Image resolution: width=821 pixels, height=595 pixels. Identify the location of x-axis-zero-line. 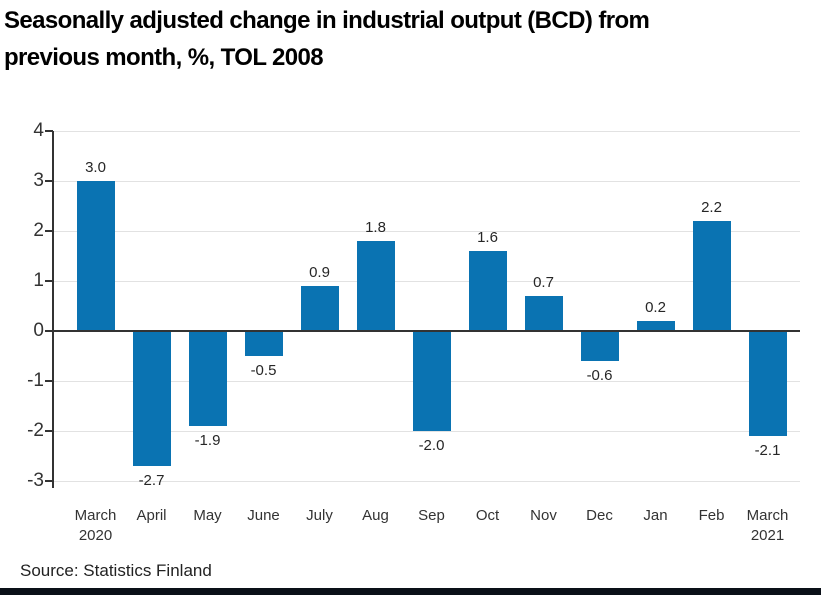
(426, 331).